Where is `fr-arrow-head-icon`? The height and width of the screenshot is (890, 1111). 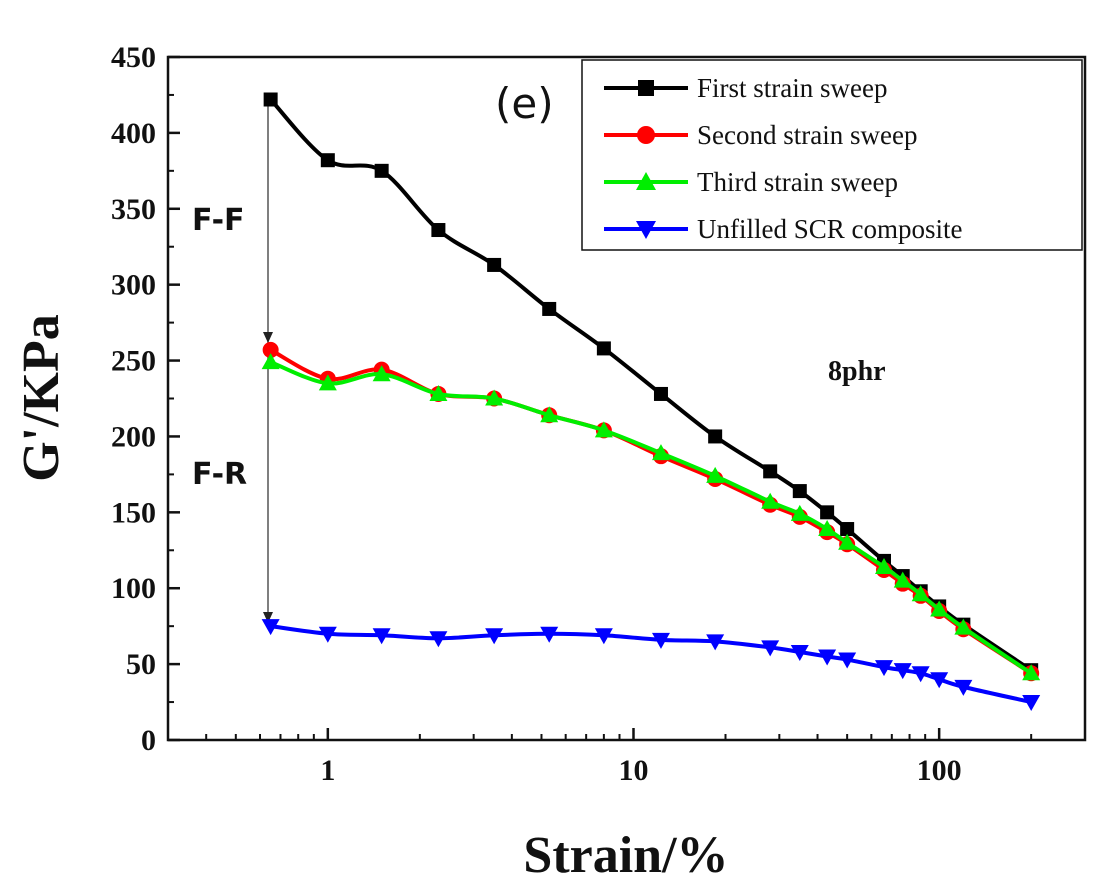
fr-arrow-head-icon is located at coordinates (268, 617).